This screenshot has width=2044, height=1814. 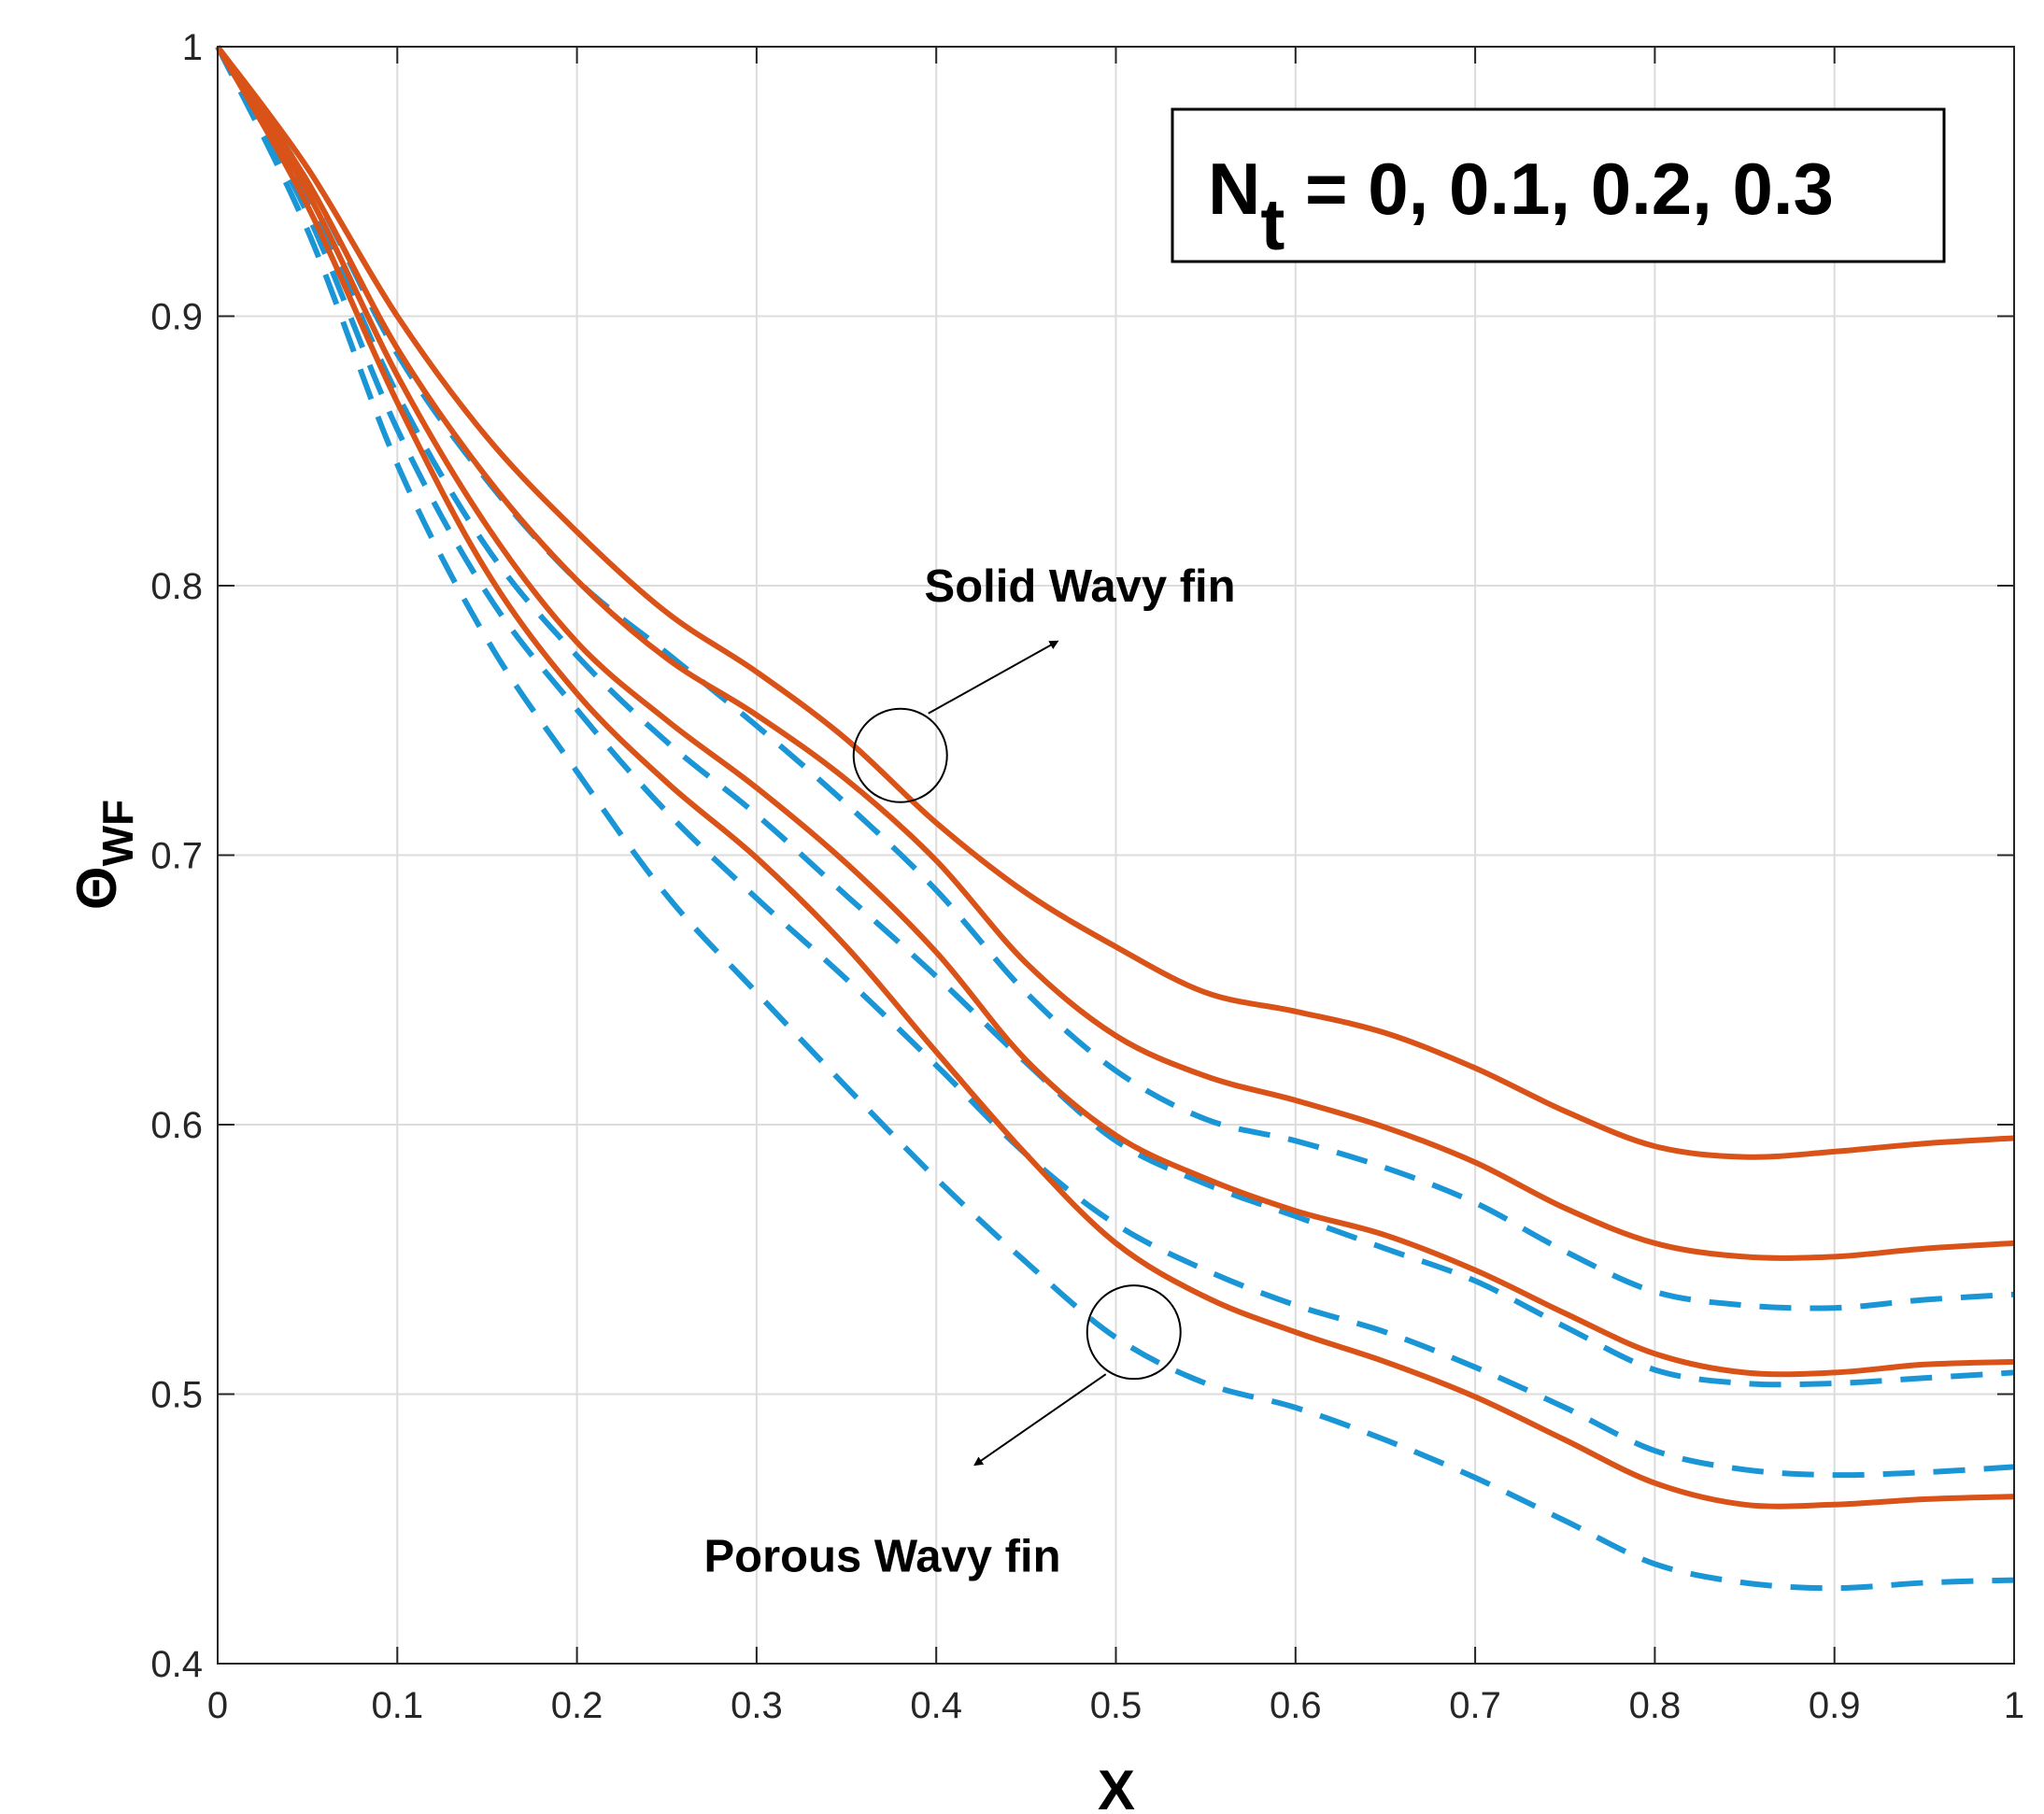 I want to click on porous-annotation-arrow, so click(x=1040, y=1420).